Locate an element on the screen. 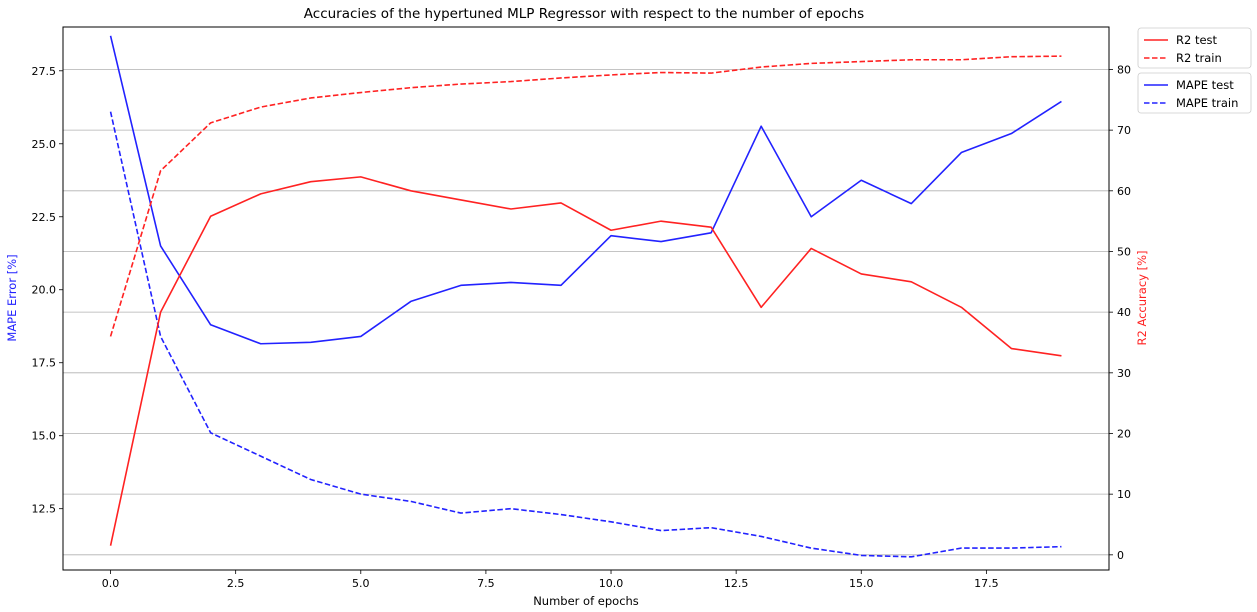 The image size is (1257, 612). legend-label: MAPE train is located at coordinates (1207, 103).